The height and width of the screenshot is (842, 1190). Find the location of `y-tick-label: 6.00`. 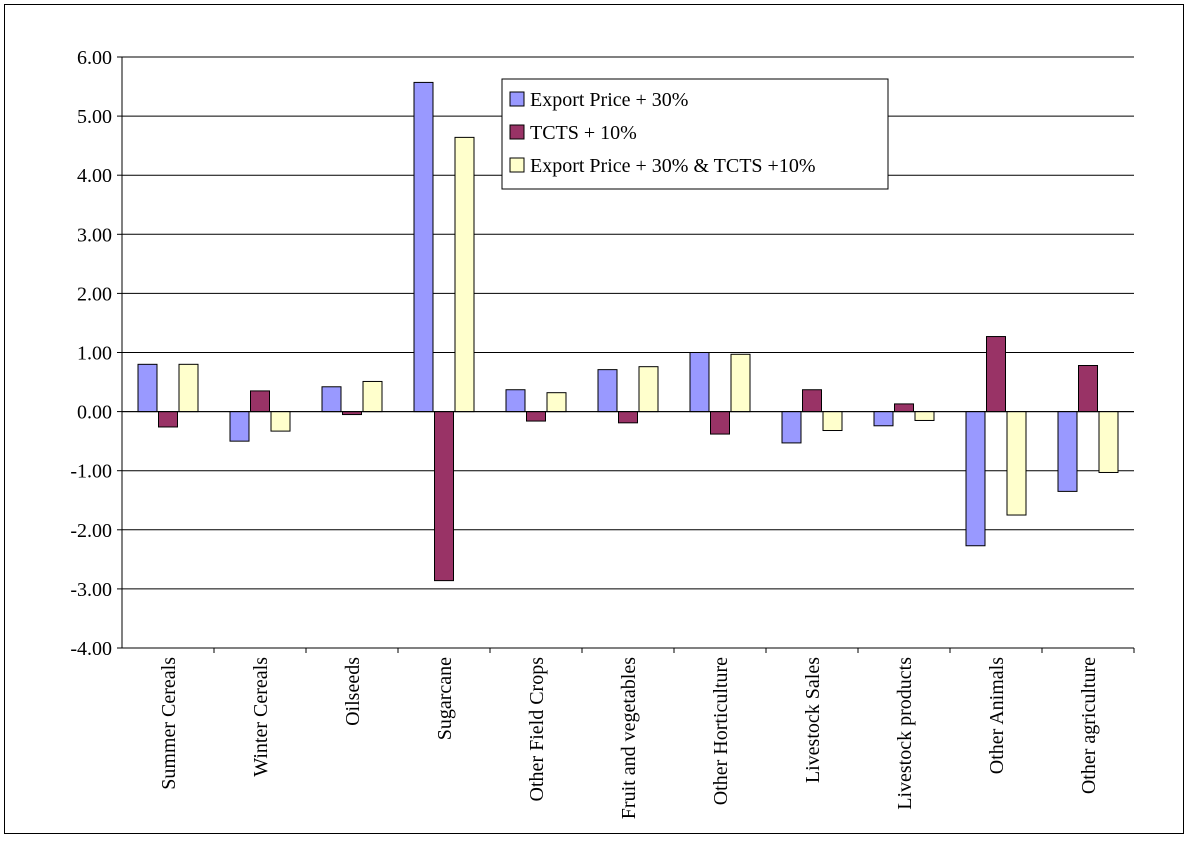

y-tick-label: 6.00 is located at coordinates (94, 58).